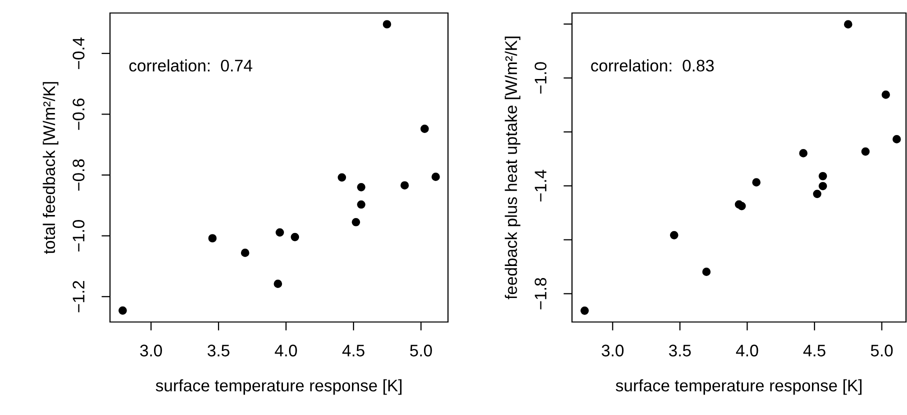 This screenshot has width=907, height=415. Describe the element at coordinates (512, 168) in the screenshot. I see `y-axis-title: feedback plus heat uptake [W/m²/K]` at that location.